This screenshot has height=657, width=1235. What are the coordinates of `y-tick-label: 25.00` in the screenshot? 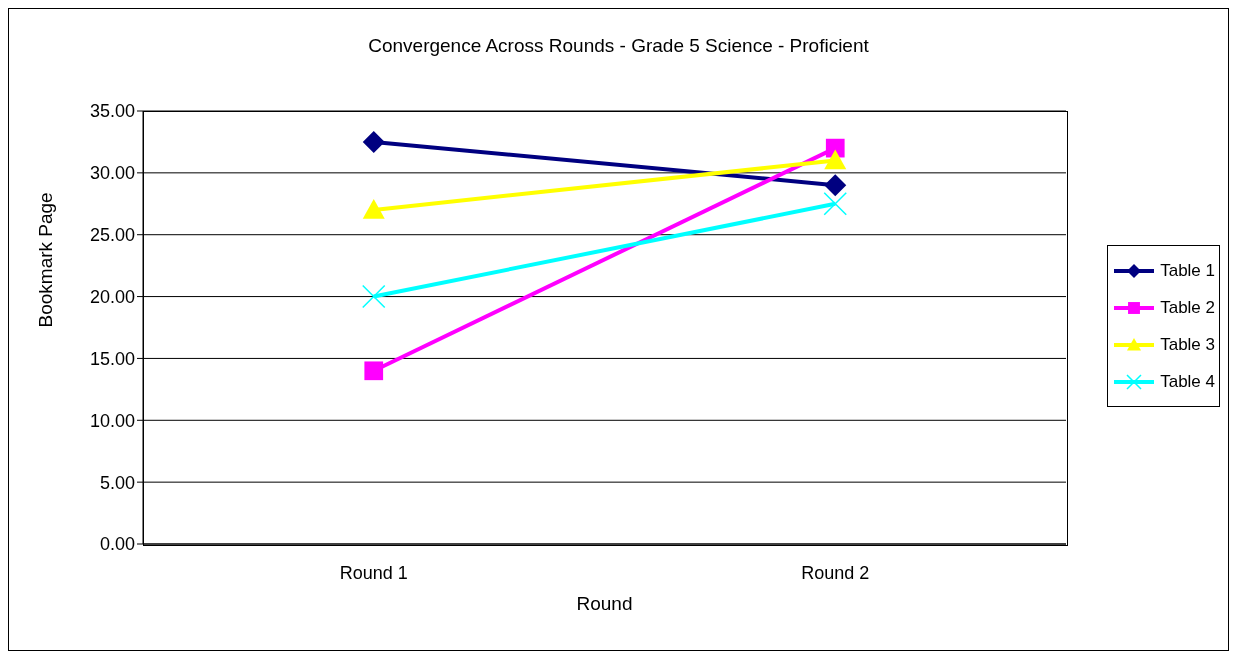 It's located at (112, 235).